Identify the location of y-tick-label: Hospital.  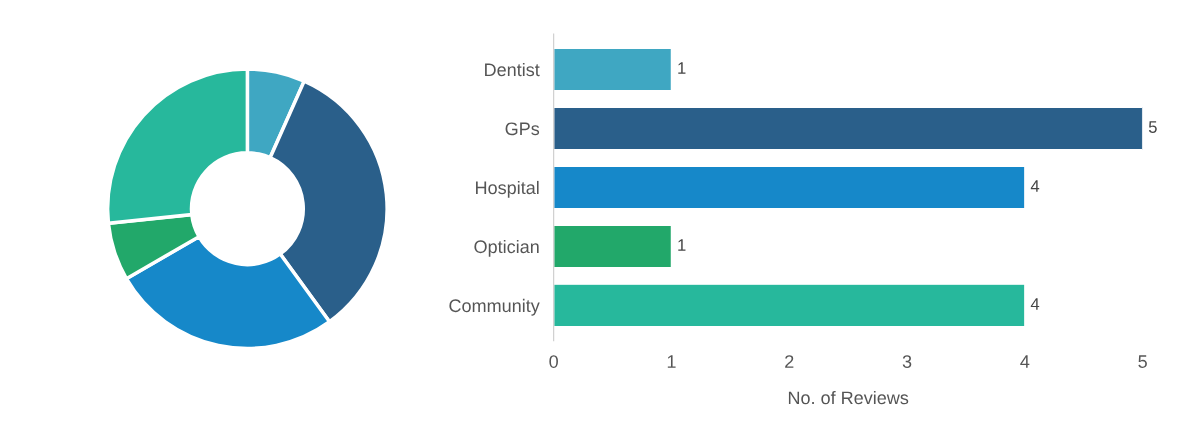
(507, 189).